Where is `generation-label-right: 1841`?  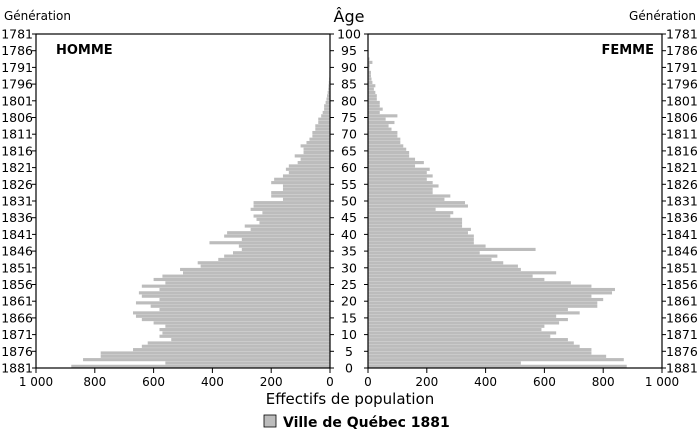 generation-label-right: 1841 is located at coordinates (682, 234).